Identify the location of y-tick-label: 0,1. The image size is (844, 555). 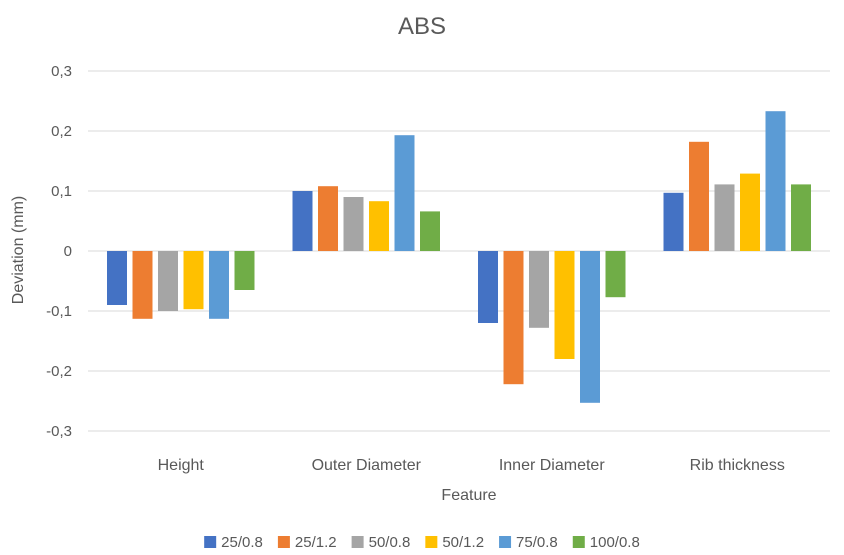
(61, 191).